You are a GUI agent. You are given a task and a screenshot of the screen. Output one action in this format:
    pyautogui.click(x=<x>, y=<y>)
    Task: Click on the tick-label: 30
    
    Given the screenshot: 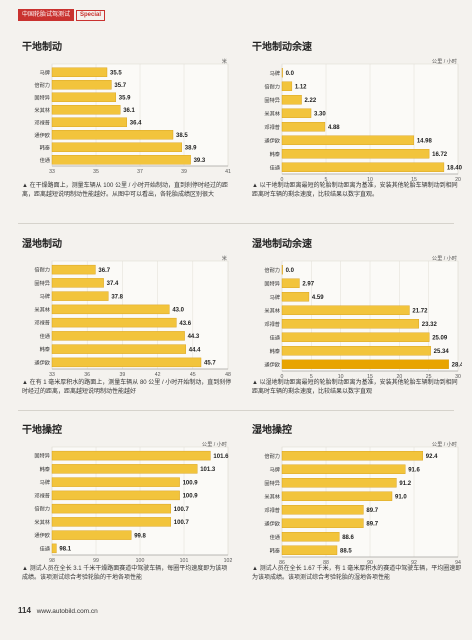 What is the action you would take?
    pyautogui.click(x=458, y=377)
    